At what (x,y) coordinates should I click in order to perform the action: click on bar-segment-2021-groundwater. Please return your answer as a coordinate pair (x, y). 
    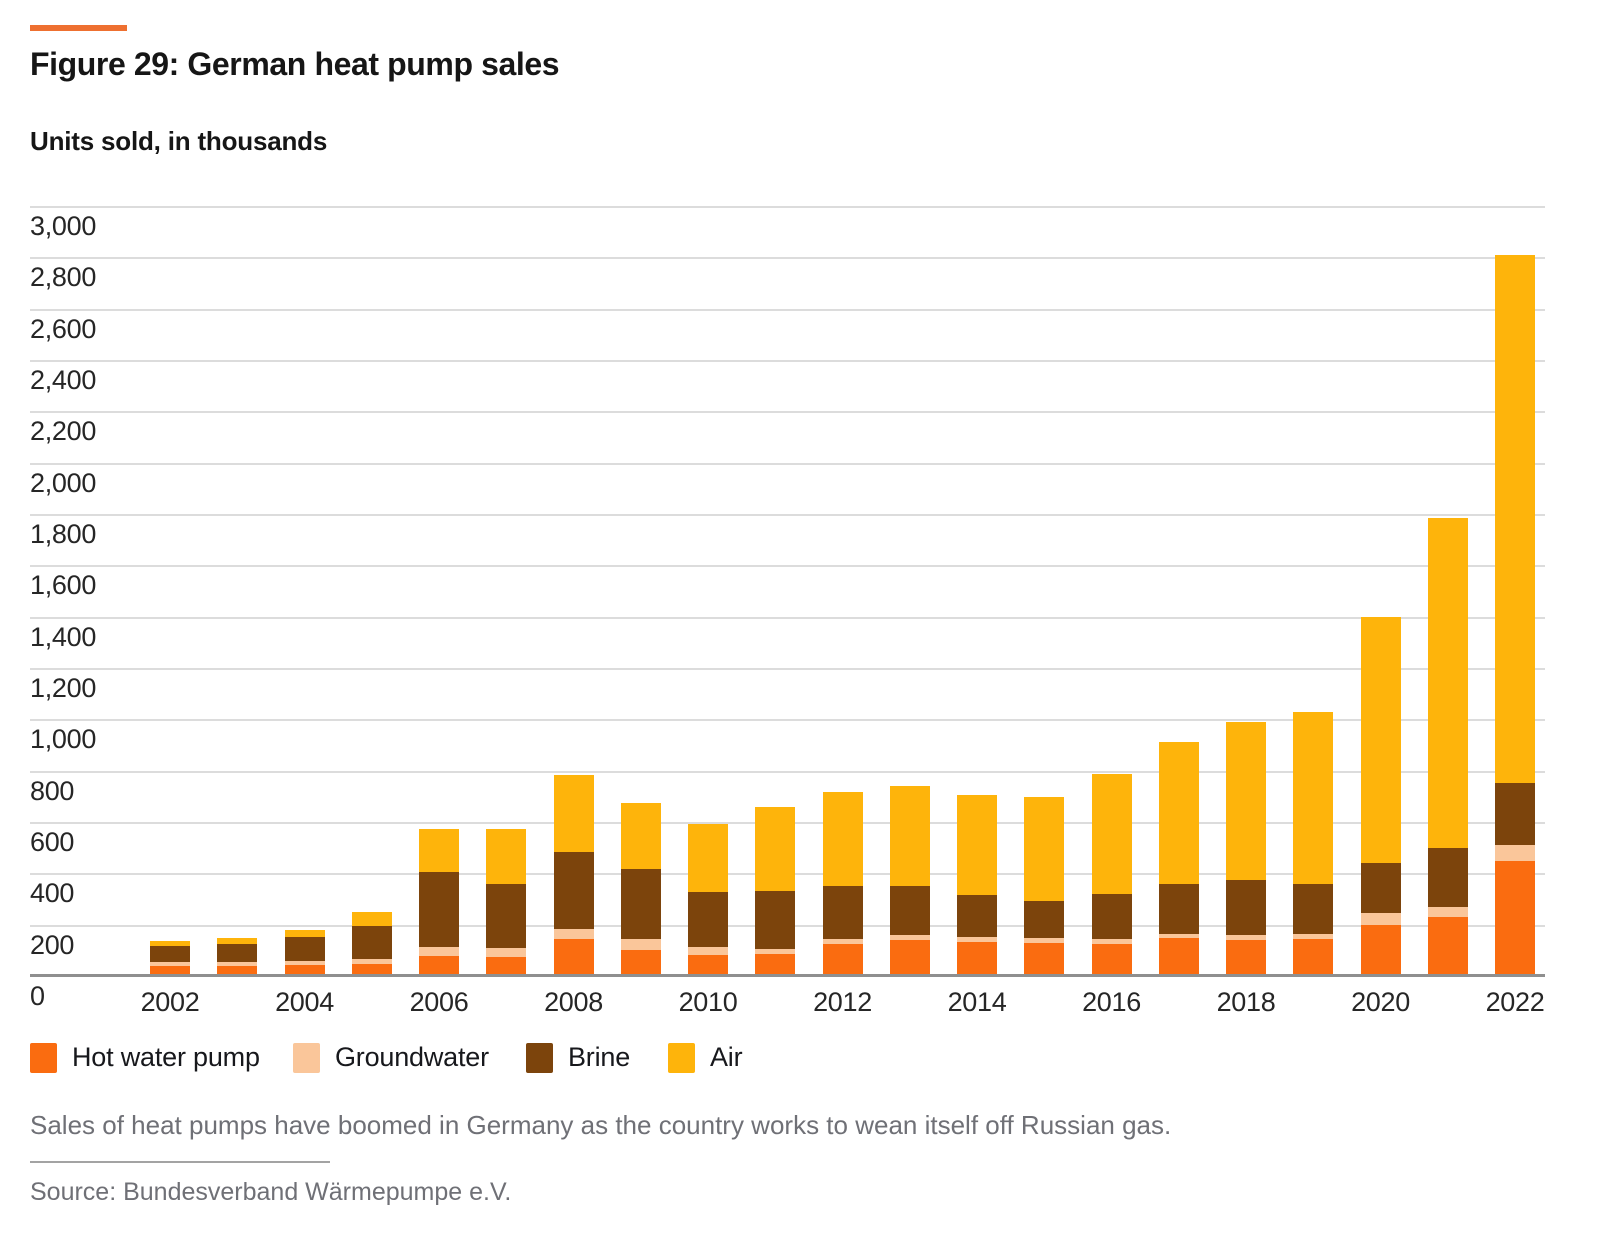
    Looking at the image, I should click on (1447, 912).